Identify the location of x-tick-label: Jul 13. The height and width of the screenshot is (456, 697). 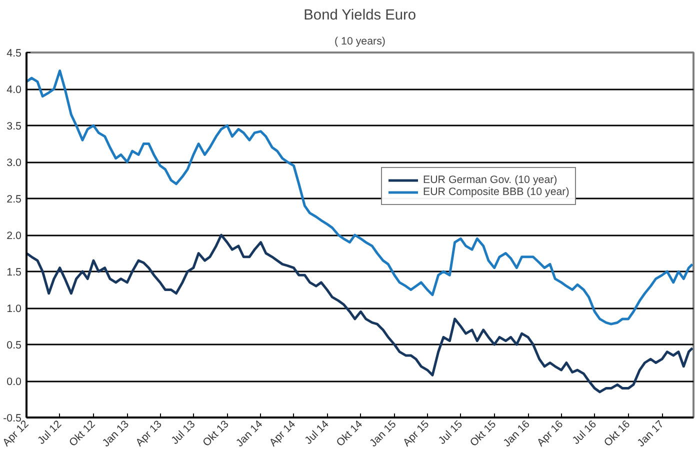
(183, 432).